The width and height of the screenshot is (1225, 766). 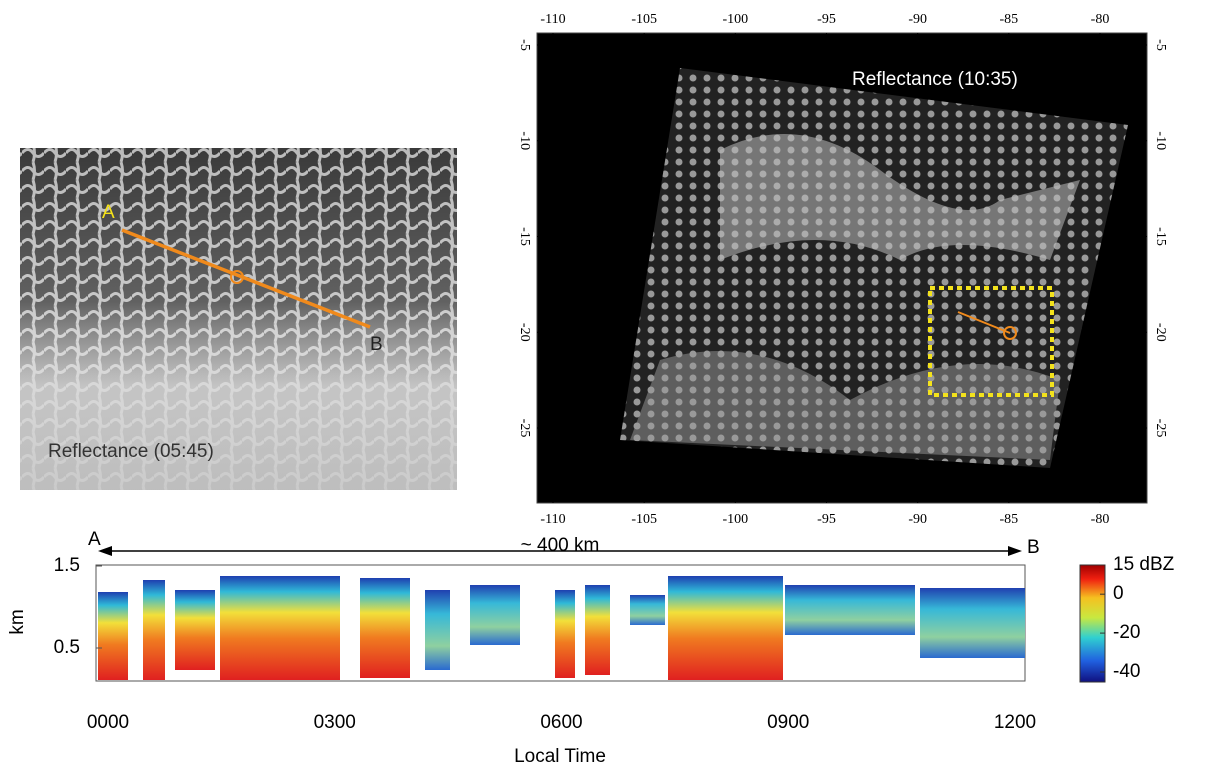 What do you see at coordinates (1092, 623) in the screenshot?
I see `colorbar` at bounding box center [1092, 623].